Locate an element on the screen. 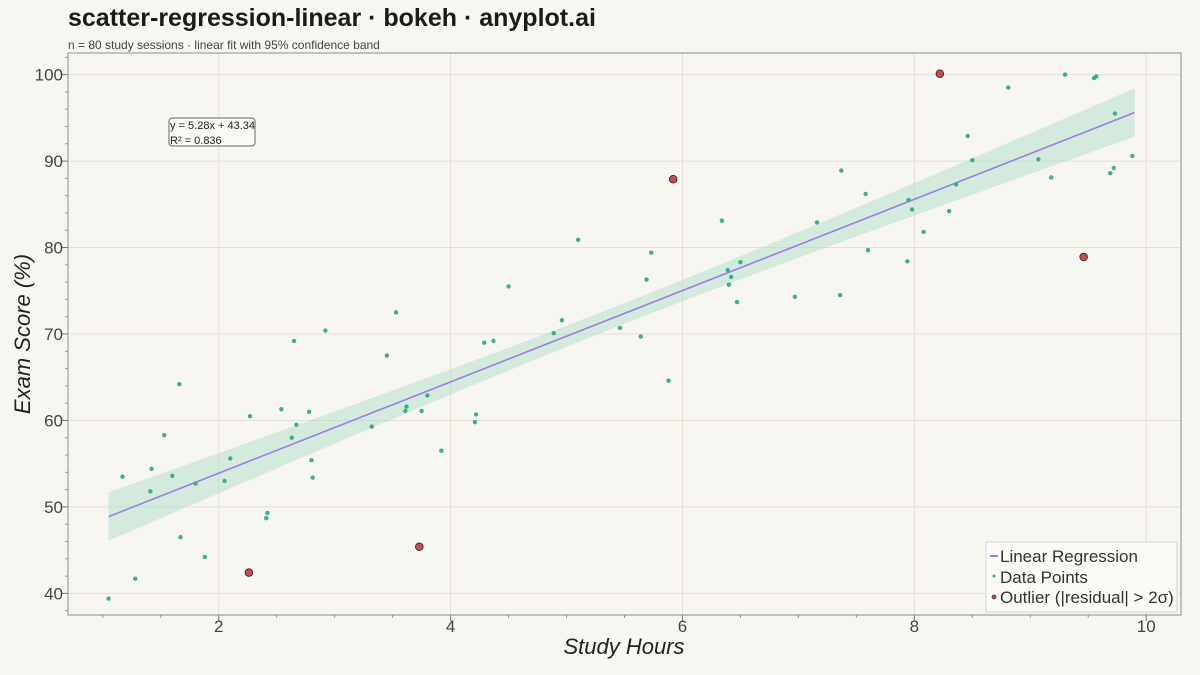 This screenshot has height=675, width=1200. y-tick-label: 100 is located at coordinates (49, 75).